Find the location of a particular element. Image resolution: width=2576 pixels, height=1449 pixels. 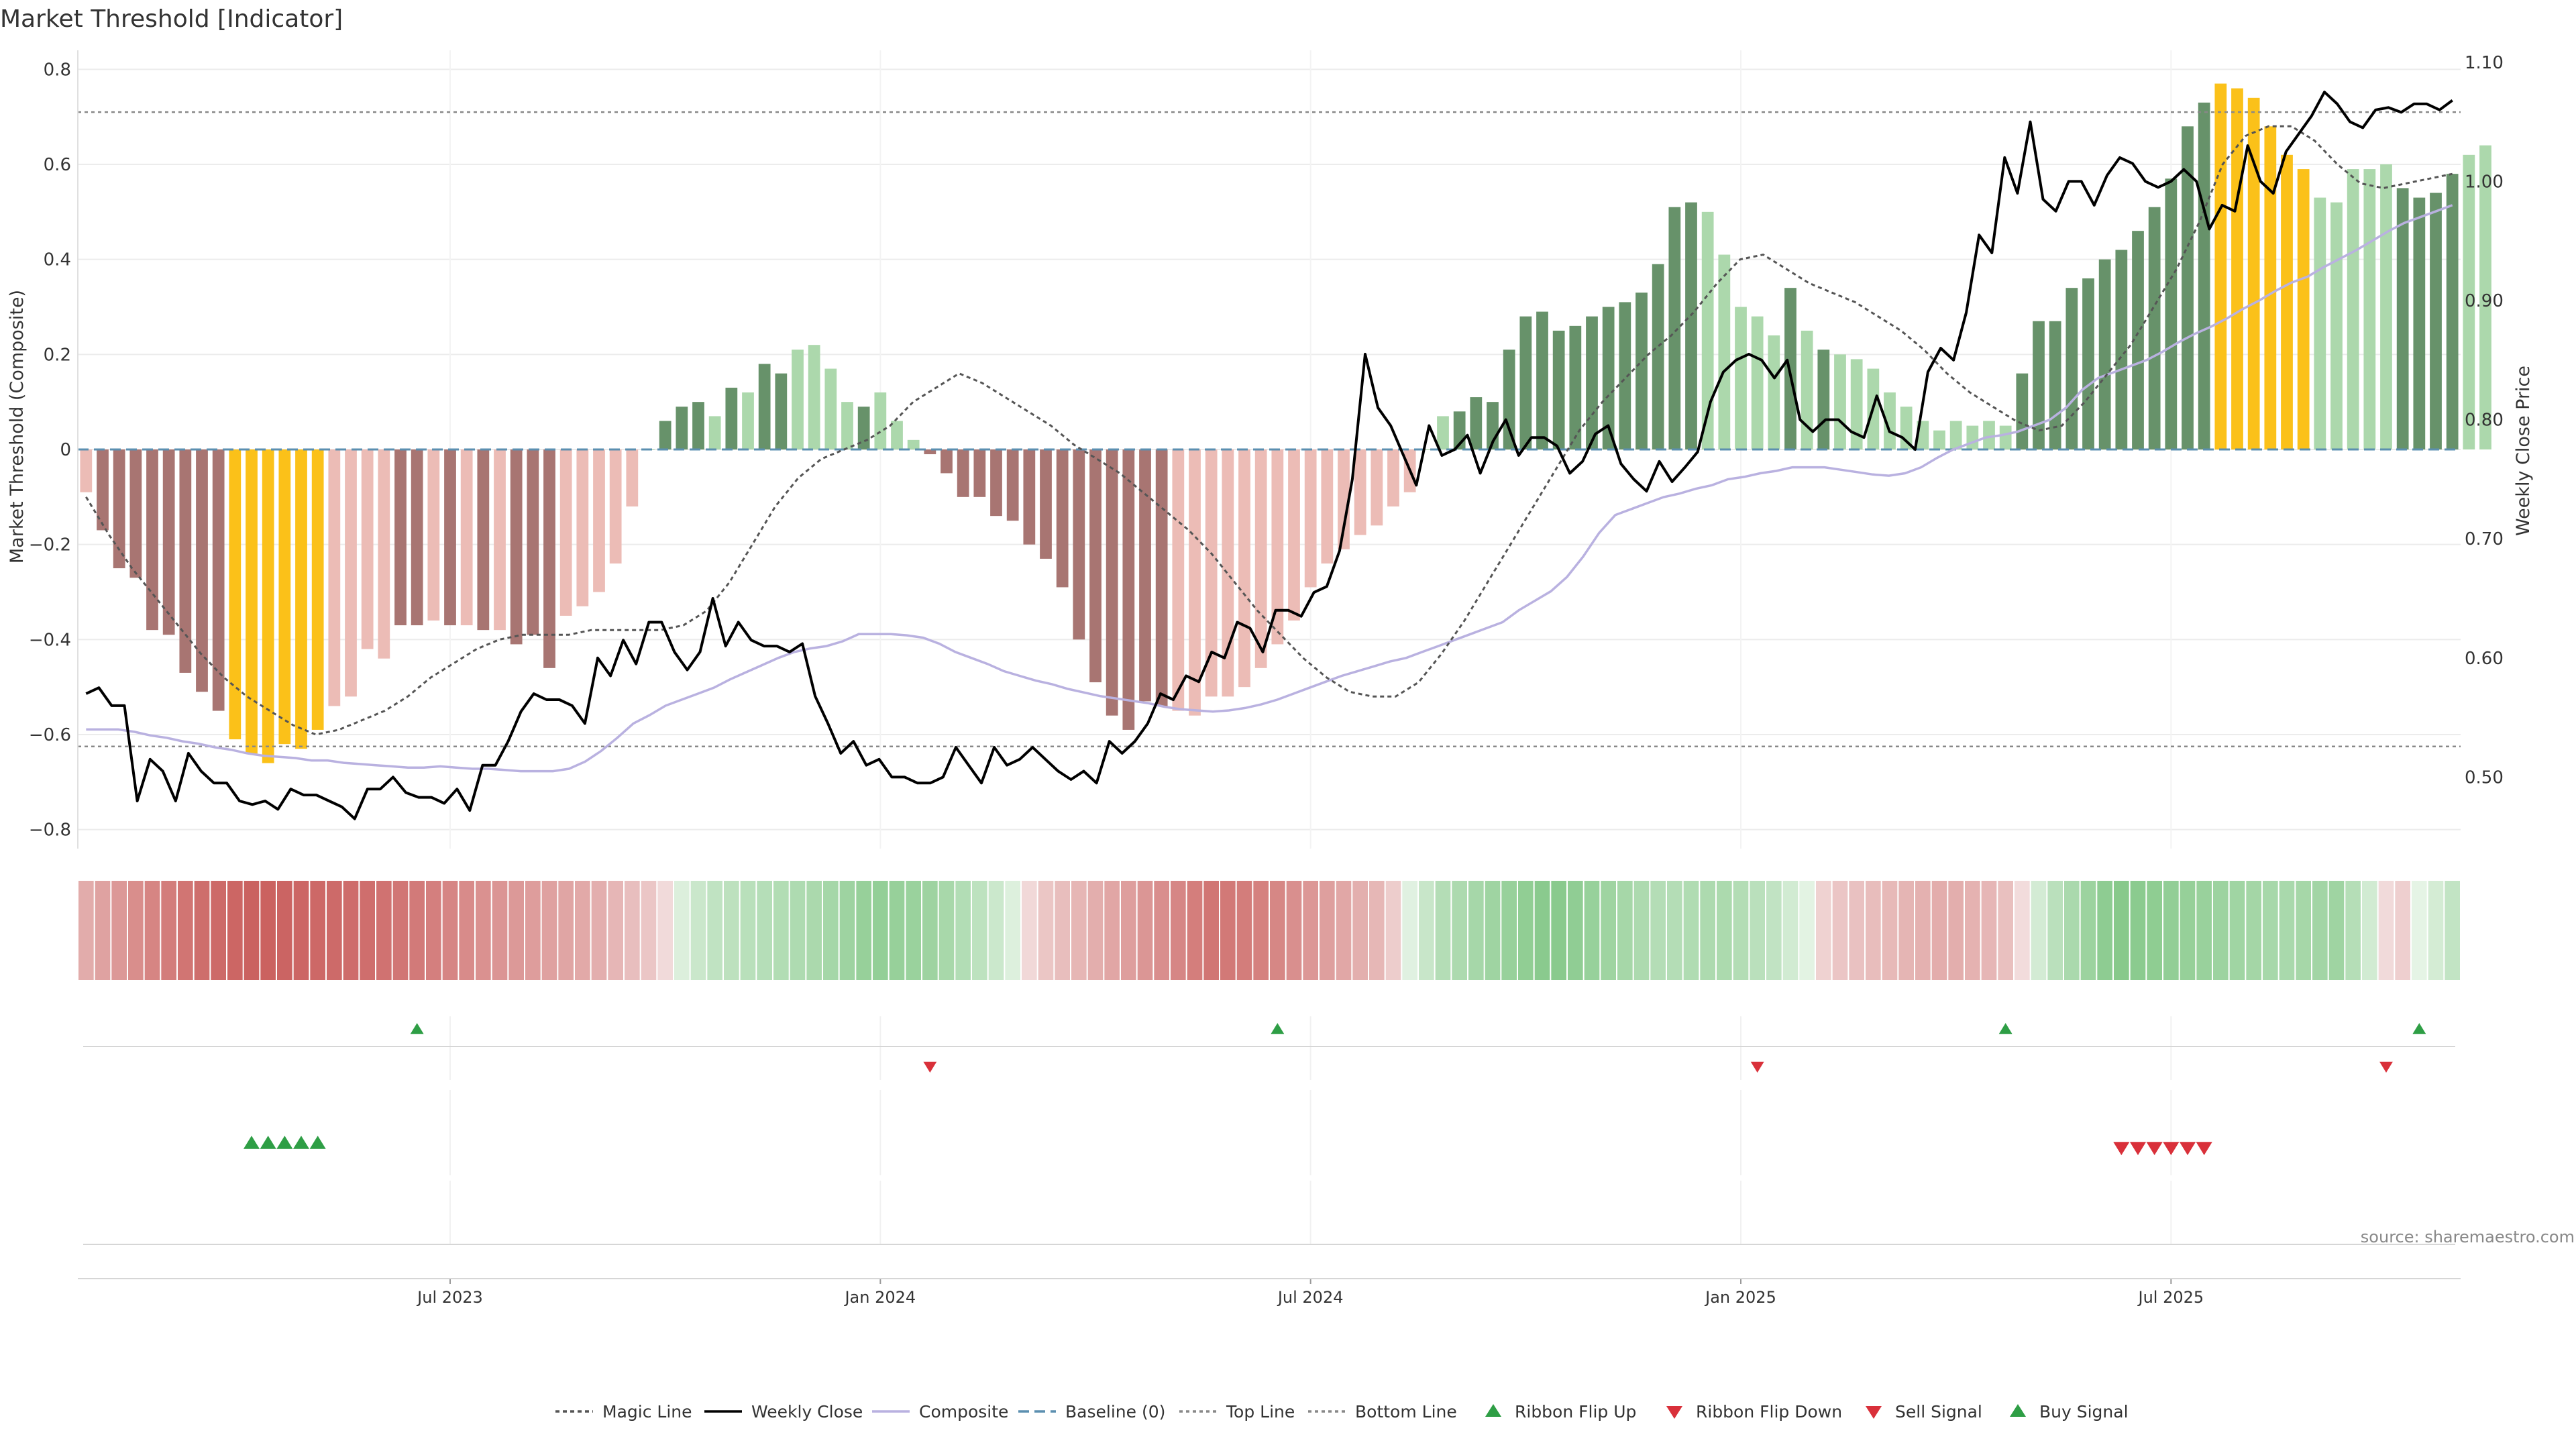

ribbon-strip is located at coordinates (1269, 930).